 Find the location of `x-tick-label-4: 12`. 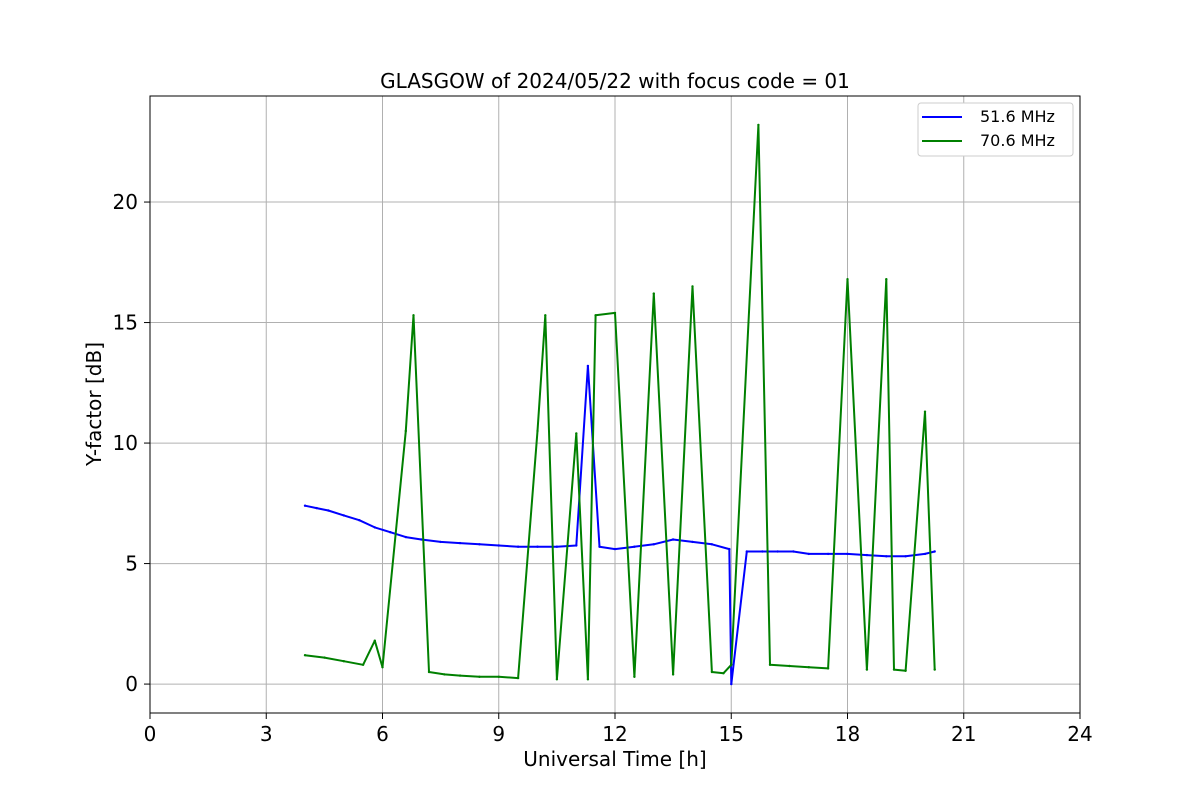

x-tick-label-4: 12 is located at coordinates (614, 734).